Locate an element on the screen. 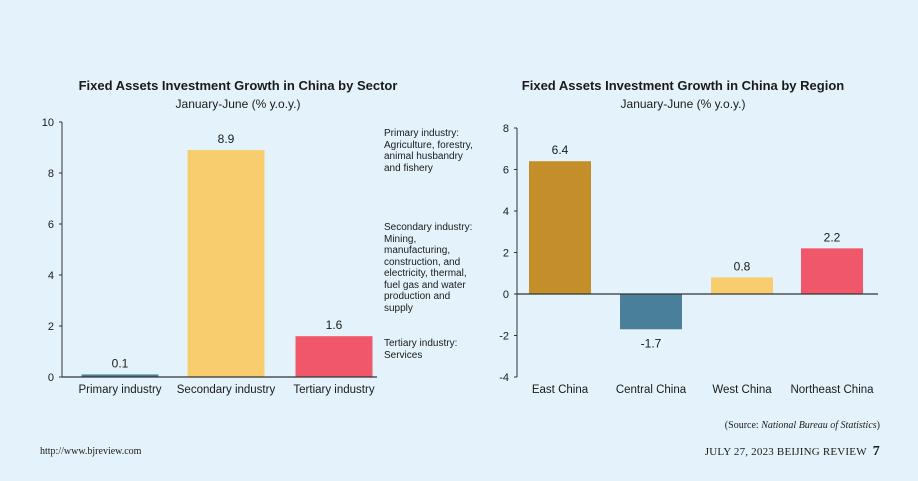 The width and height of the screenshot is (918, 481). source-prefix: (Source: is located at coordinates (743, 425).